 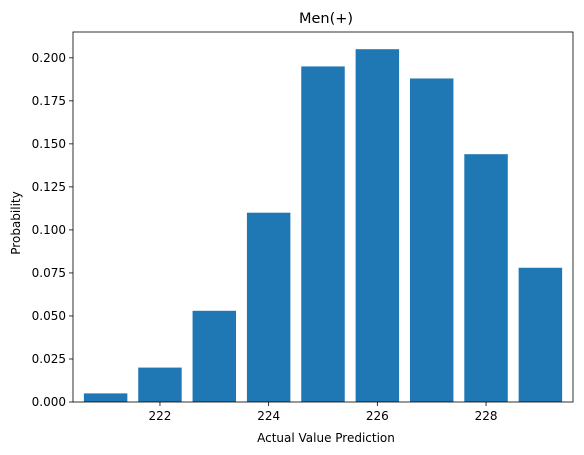 I want to click on x-tick-label: 226, so click(x=377, y=416).